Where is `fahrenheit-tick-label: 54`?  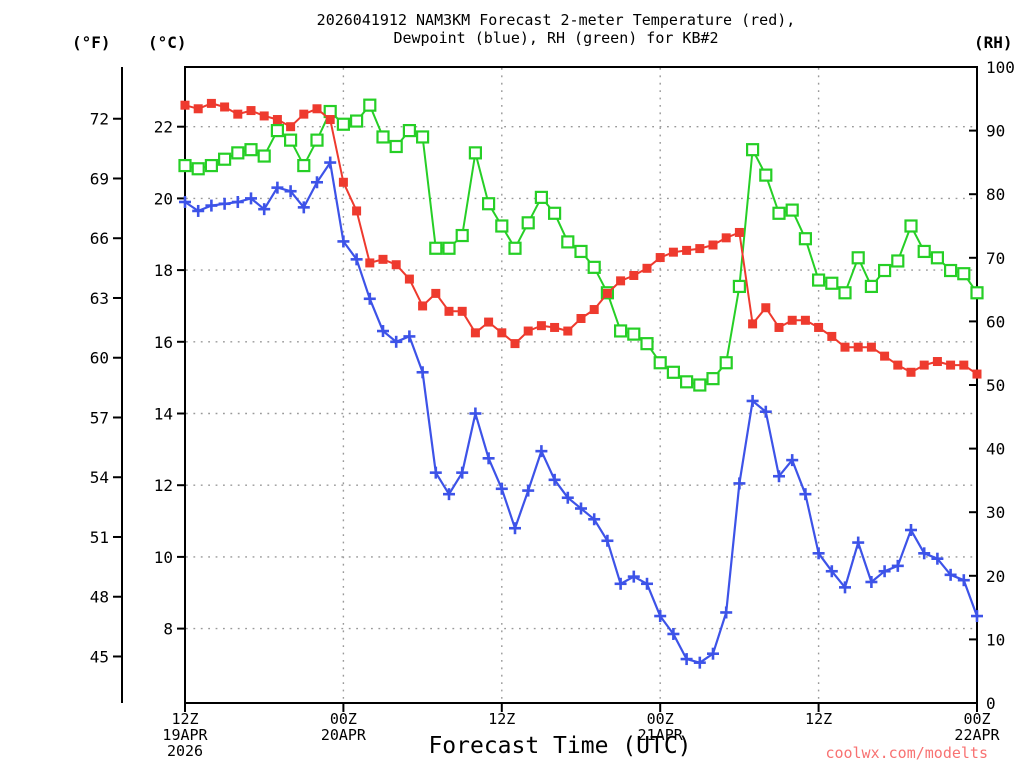
fahrenheit-tick-label: 54 is located at coordinates (99, 477).